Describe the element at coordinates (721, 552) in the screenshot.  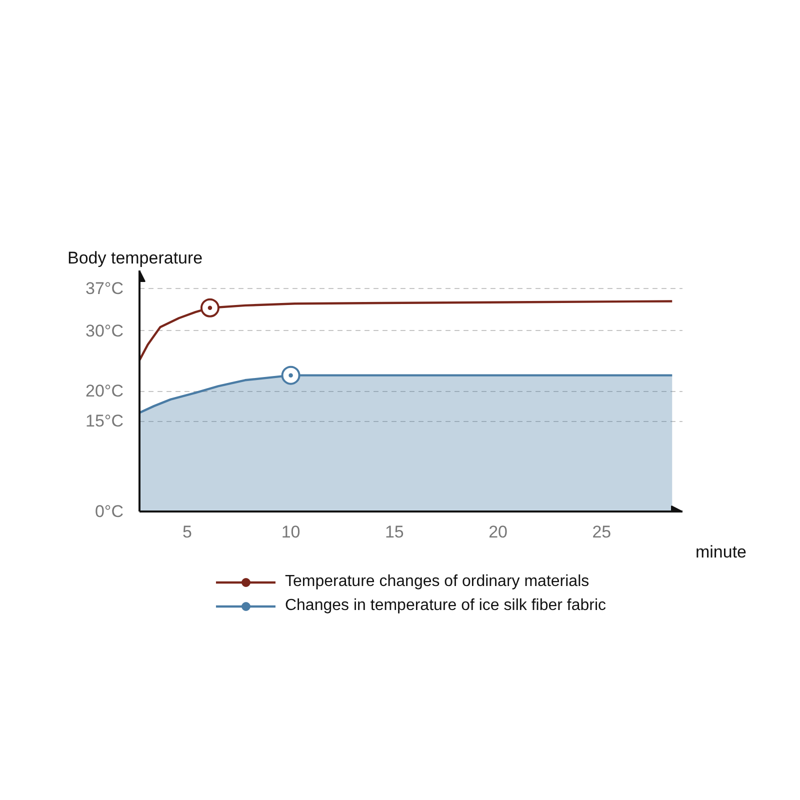
I see `x-axis-title: minute` at that location.